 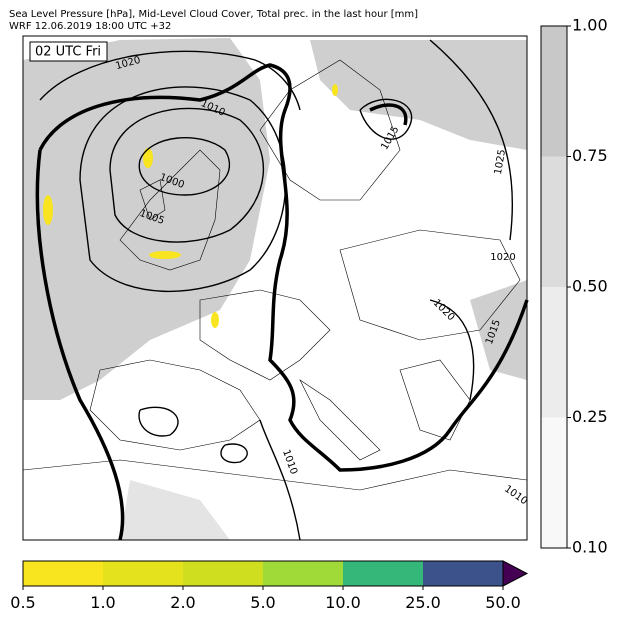 What do you see at coordinates (515, 573) in the screenshot?
I see `colorbar-extension` at bounding box center [515, 573].